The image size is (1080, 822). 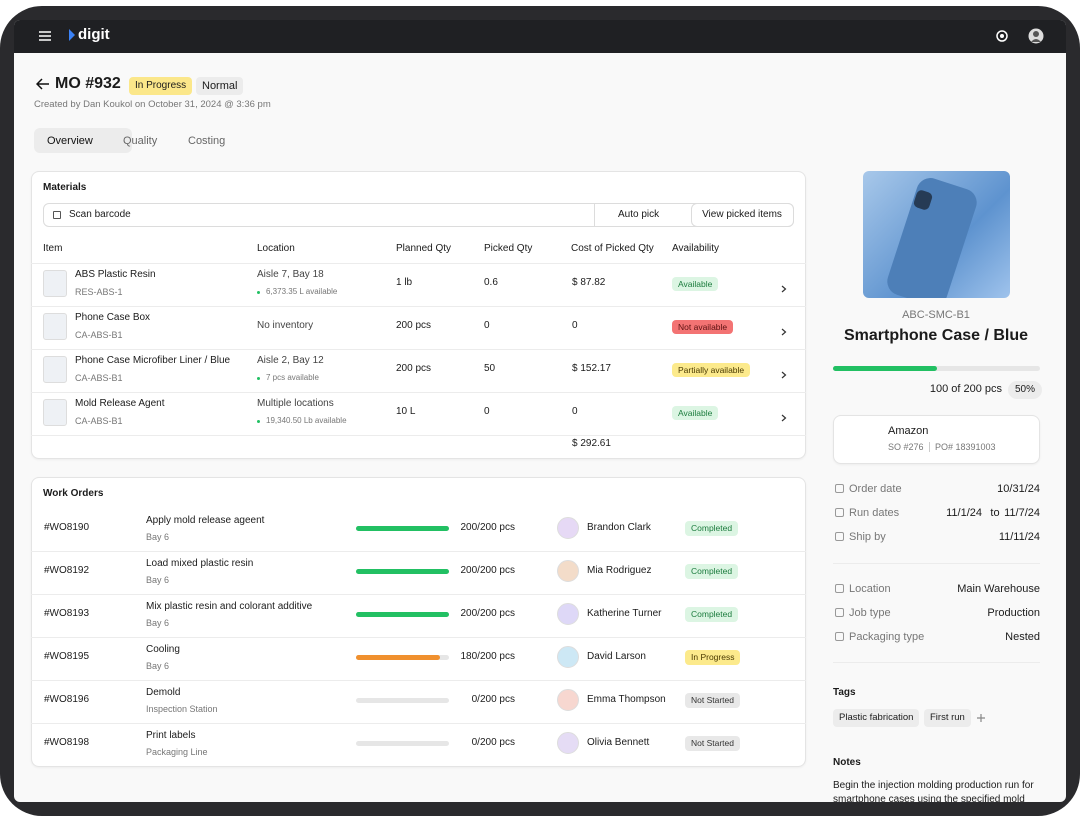 What do you see at coordinates (1036, 36) in the screenshot?
I see `user-avatar` at bounding box center [1036, 36].